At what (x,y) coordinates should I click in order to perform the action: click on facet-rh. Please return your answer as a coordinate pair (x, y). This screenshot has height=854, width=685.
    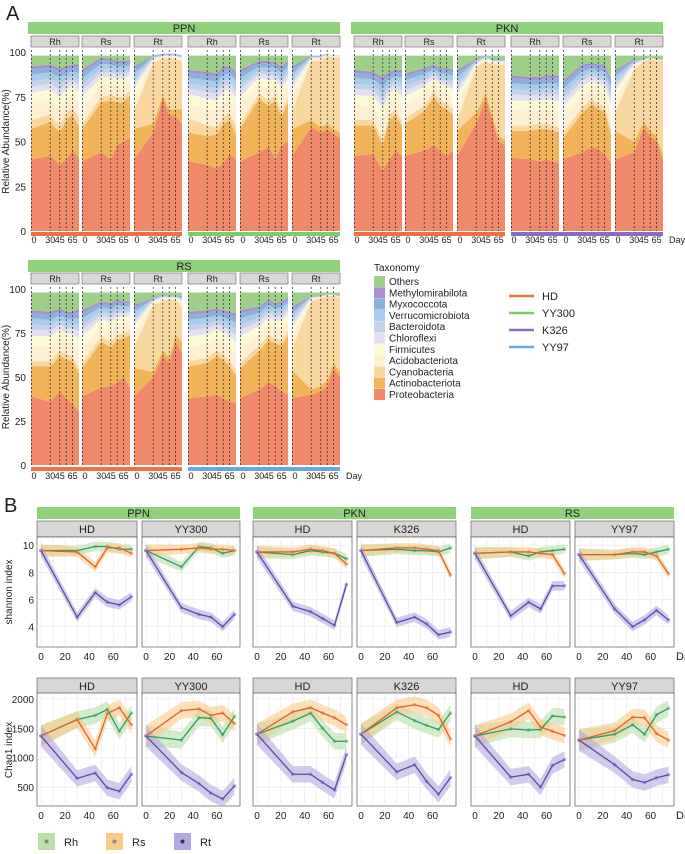
    Looking at the image, I should click on (378, 133).